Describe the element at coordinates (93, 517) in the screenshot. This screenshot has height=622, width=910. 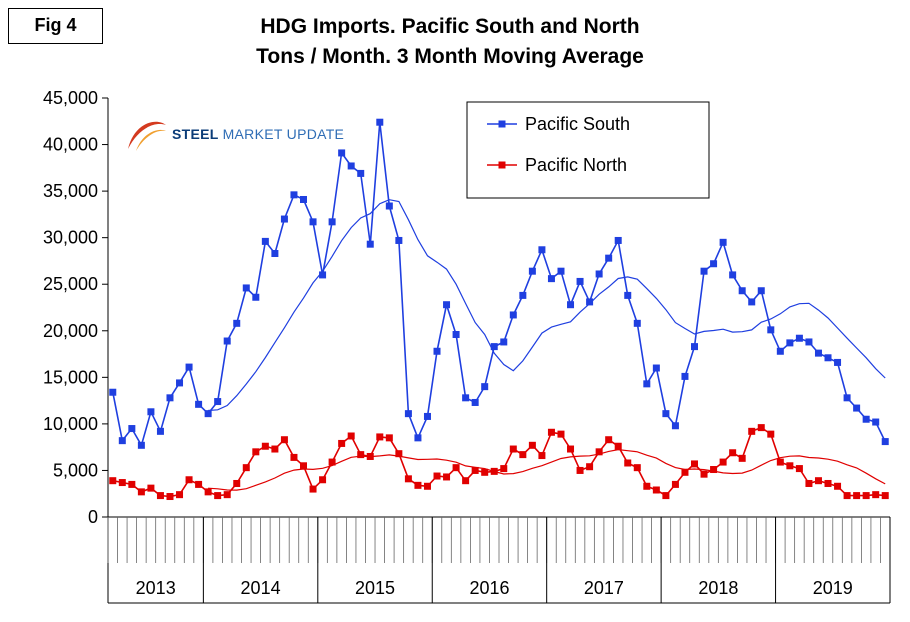
I see `y-tick-label: 0` at that location.